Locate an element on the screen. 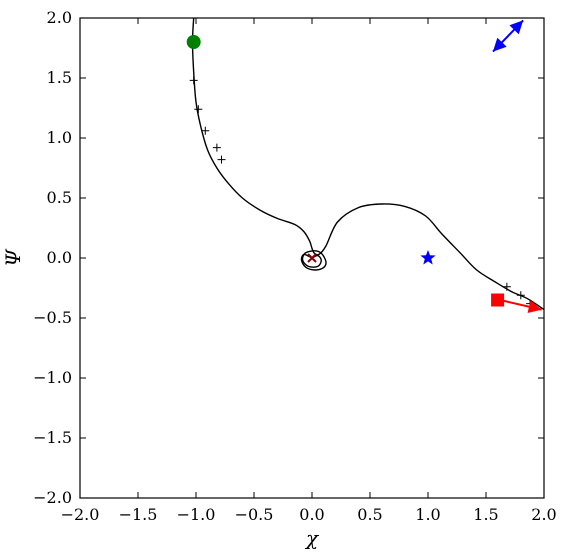  x-tick-label: 1.5 is located at coordinates (485, 514).